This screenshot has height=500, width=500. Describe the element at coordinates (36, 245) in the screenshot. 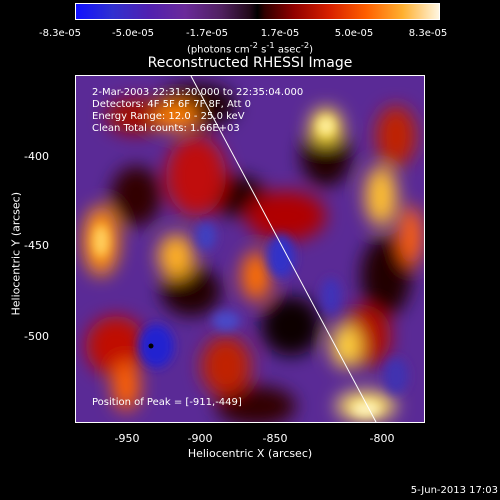

I see `y-tick: -450` at that location.